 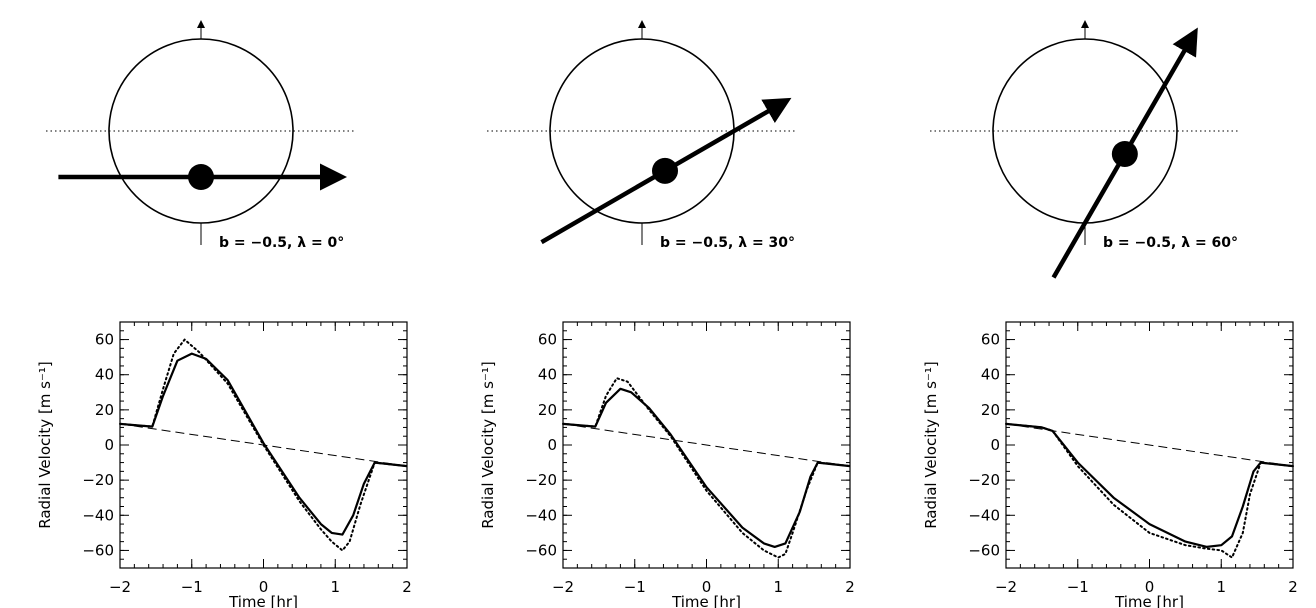 What do you see at coordinates (727, 243) in the screenshot?
I see `diagram-caption: b = −0.5, λ = 30°` at bounding box center [727, 243].